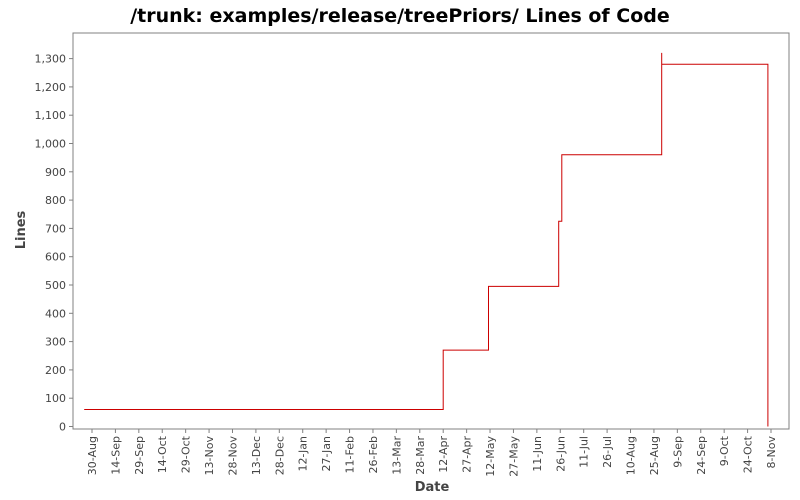  What do you see at coordinates (51, 59) in the screenshot?
I see `y-tick-label: 1,300` at bounding box center [51, 59].